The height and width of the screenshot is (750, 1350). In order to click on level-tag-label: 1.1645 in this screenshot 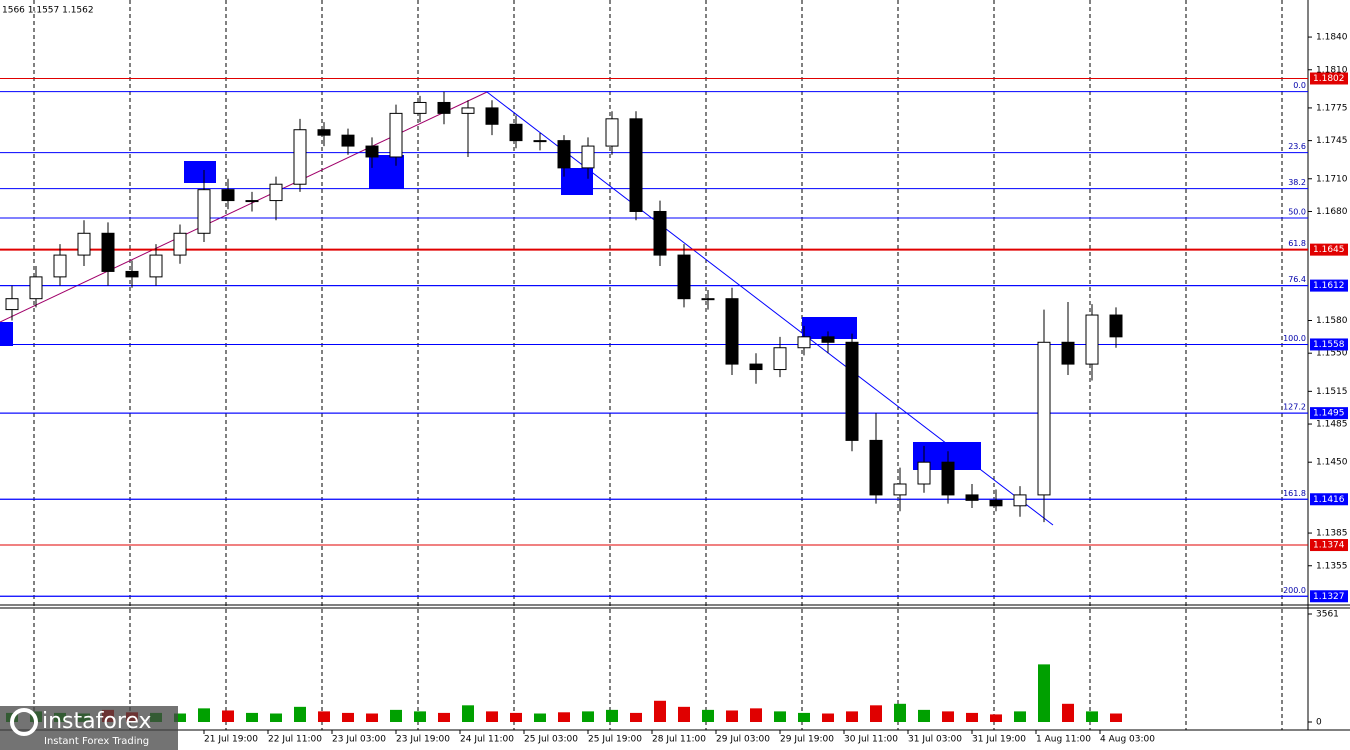, I will do `click(1329, 250)`.